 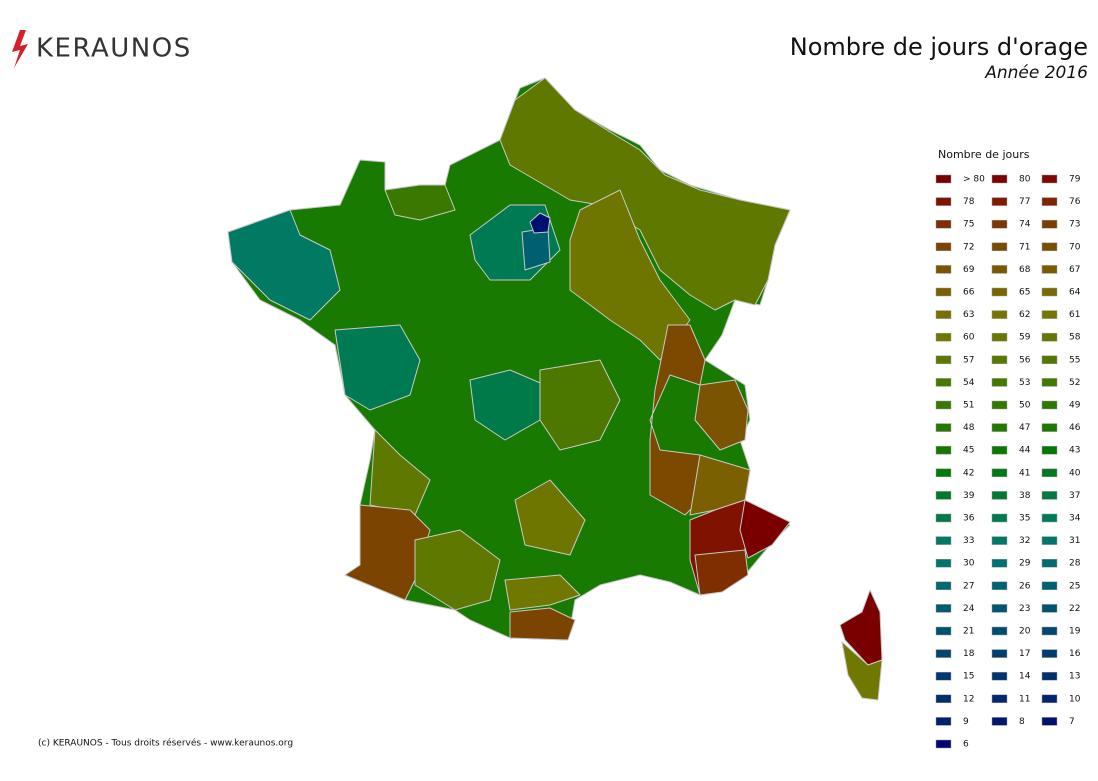 I want to click on region-var, so click(x=721, y=572).